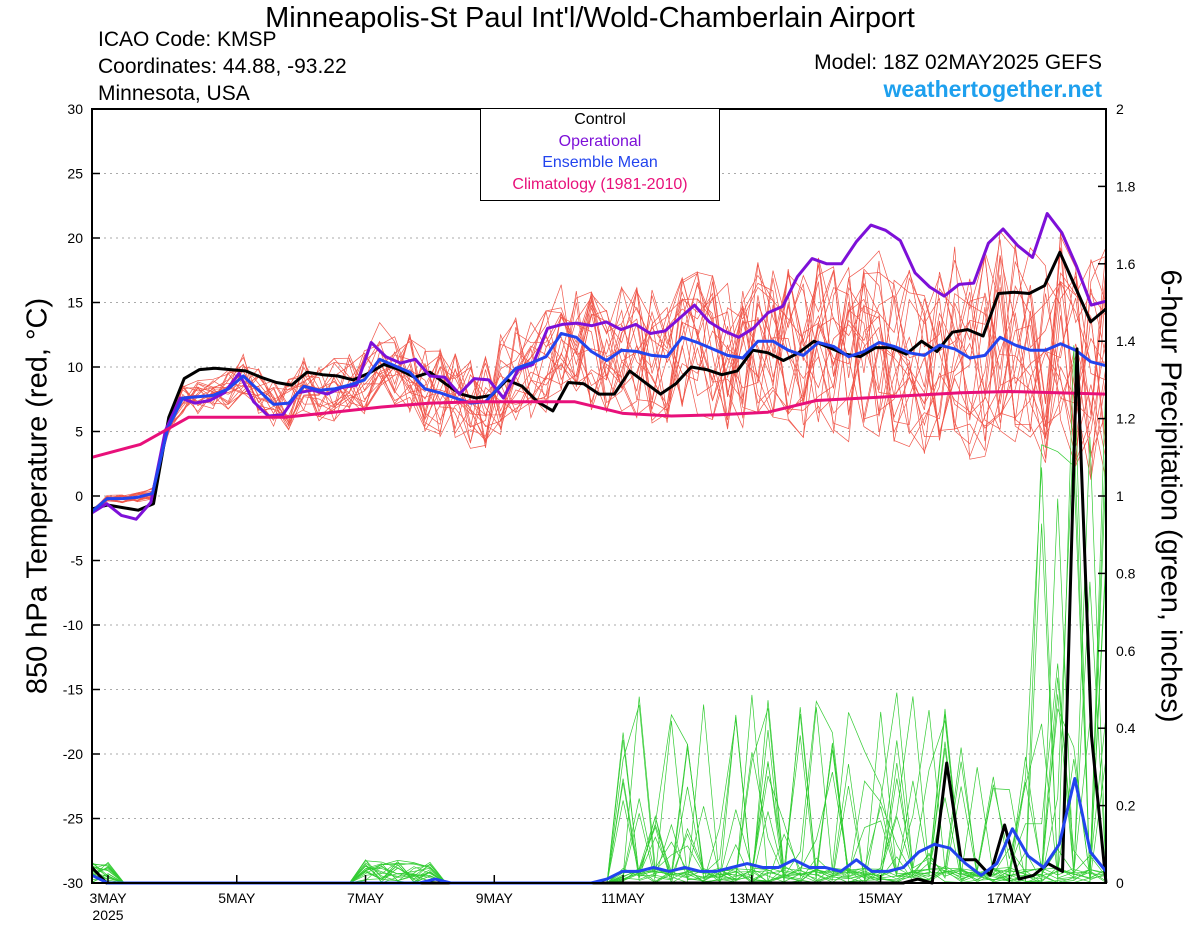 This screenshot has height=927, width=1200. What do you see at coordinates (108, 898) in the screenshot?
I see `x-tick-label: 3MAY` at bounding box center [108, 898].